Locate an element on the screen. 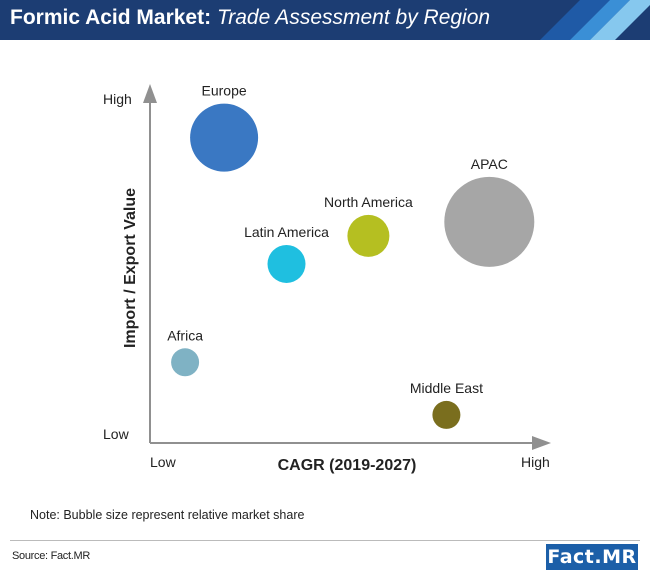  logo-text: Fact.MR is located at coordinates (592, 557).